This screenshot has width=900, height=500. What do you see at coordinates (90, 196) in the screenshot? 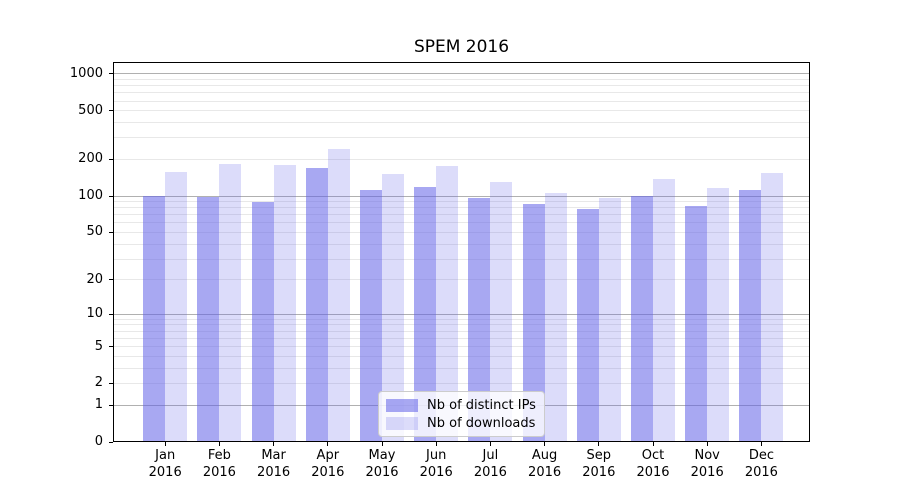
I see `y-tick-label: 100` at bounding box center [90, 196].